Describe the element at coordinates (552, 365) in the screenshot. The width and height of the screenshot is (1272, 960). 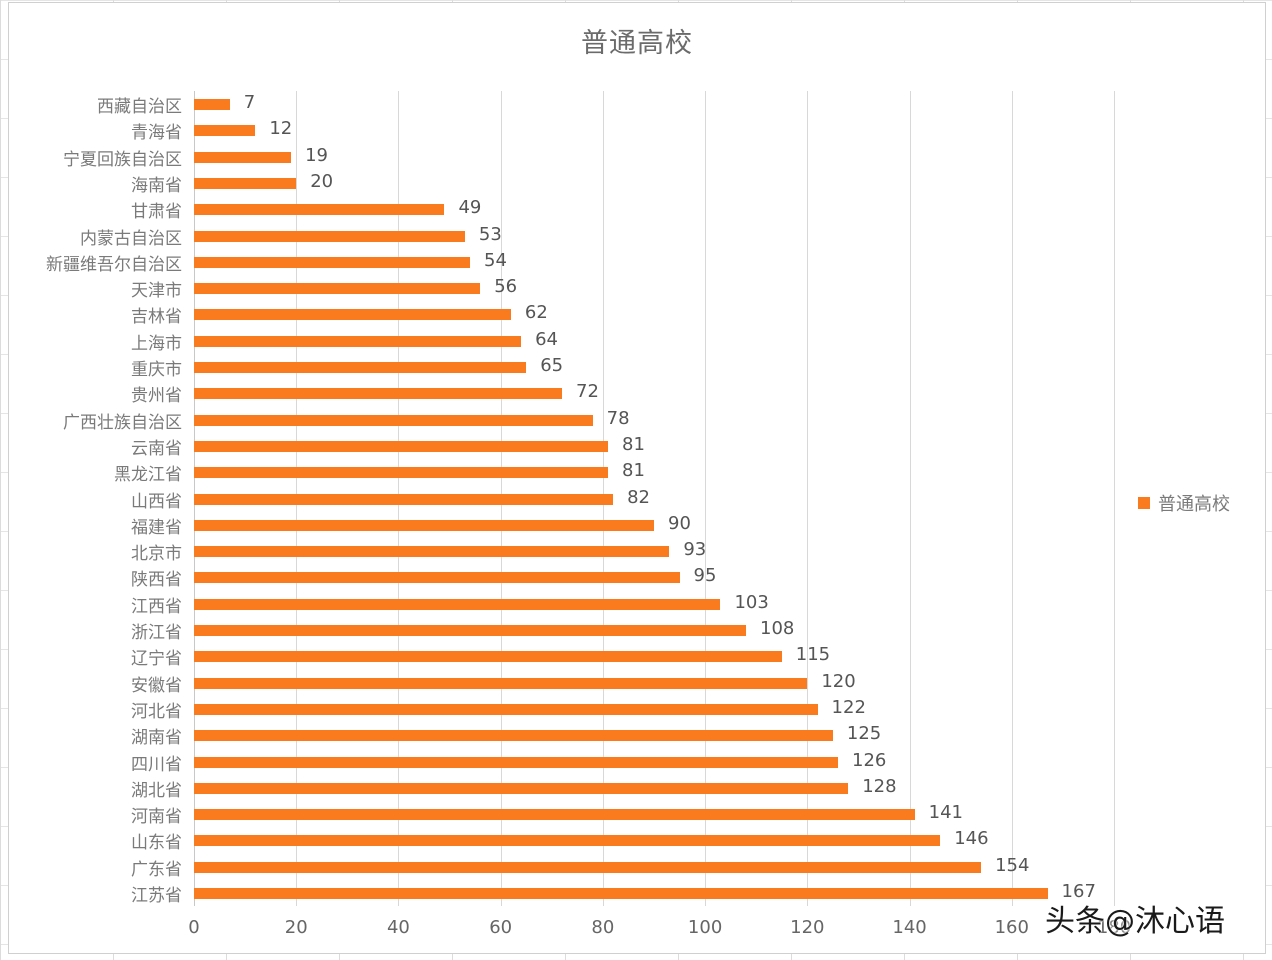
I see `data-label: 65` at that location.